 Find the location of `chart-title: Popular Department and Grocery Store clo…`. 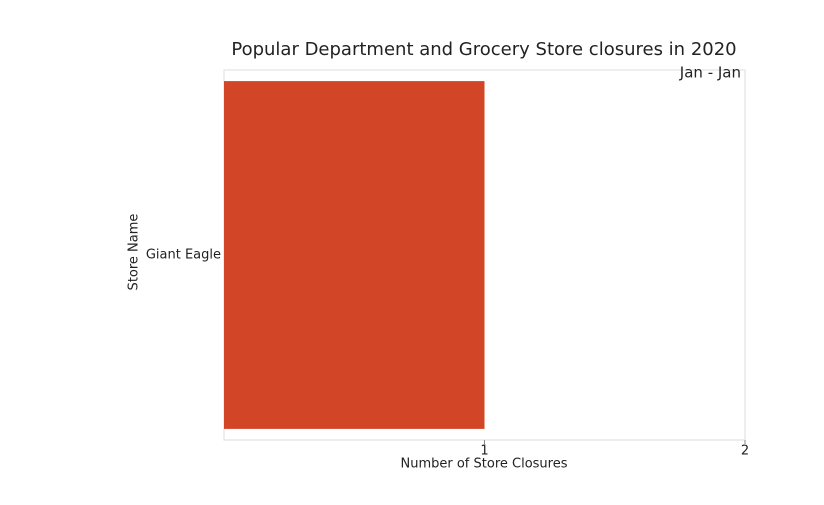

chart-title: Popular Department and Grocery Store clo… is located at coordinates (483, 49).